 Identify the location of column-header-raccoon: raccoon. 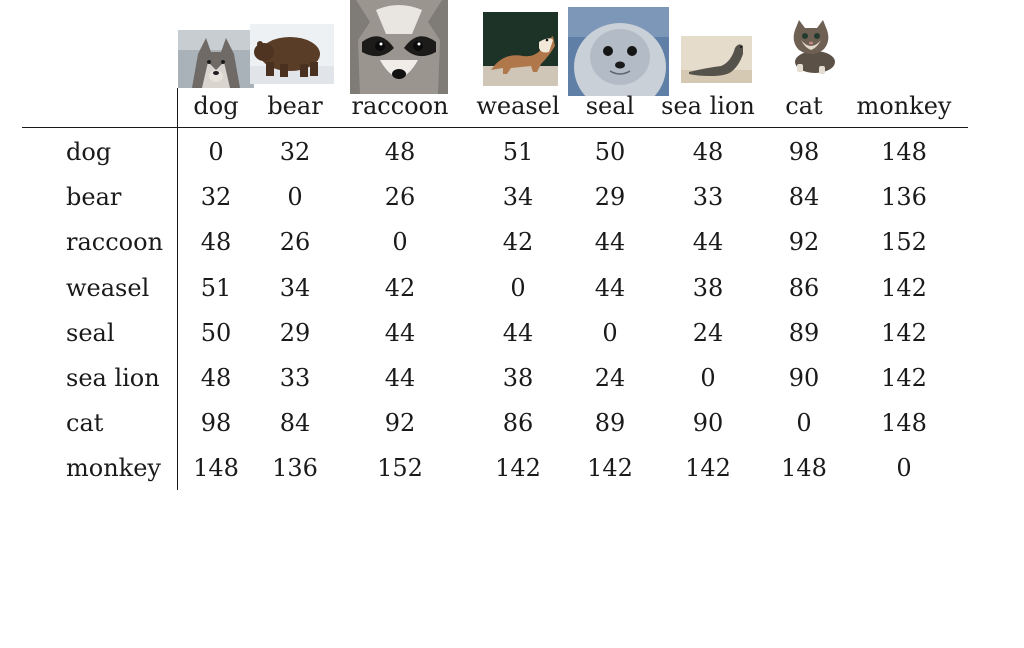
(400, 106).